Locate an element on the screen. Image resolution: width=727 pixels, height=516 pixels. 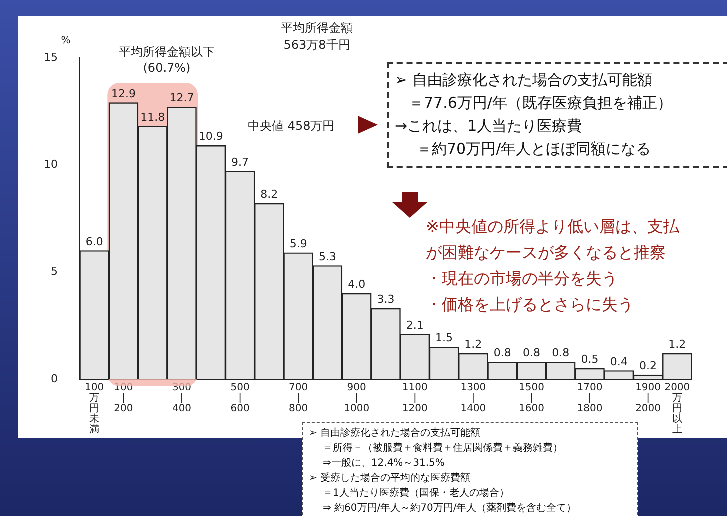
y-axis-title: % is located at coordinates (66, 41).